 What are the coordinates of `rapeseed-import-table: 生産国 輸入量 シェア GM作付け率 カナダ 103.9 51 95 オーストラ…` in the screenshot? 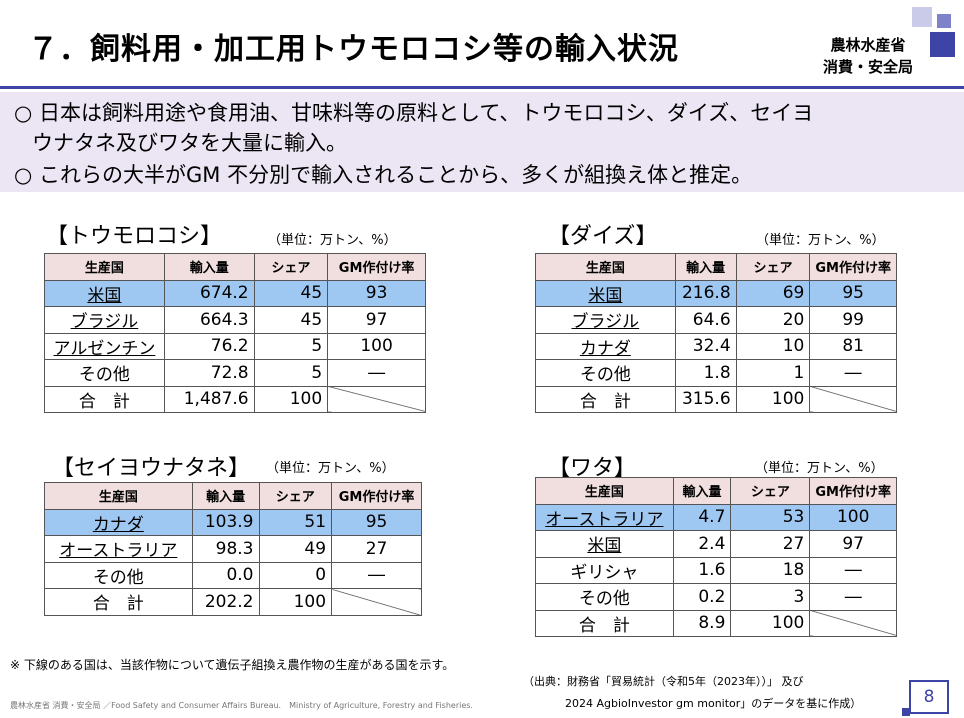 It's located at (233, 549).